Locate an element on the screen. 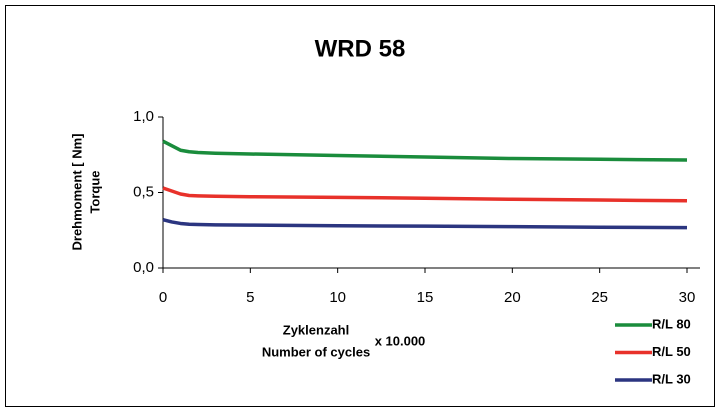 Image resolution: width=720 pixels, height=412 pixels. x-tick-label: 15 is located at coordinates (425, 297).